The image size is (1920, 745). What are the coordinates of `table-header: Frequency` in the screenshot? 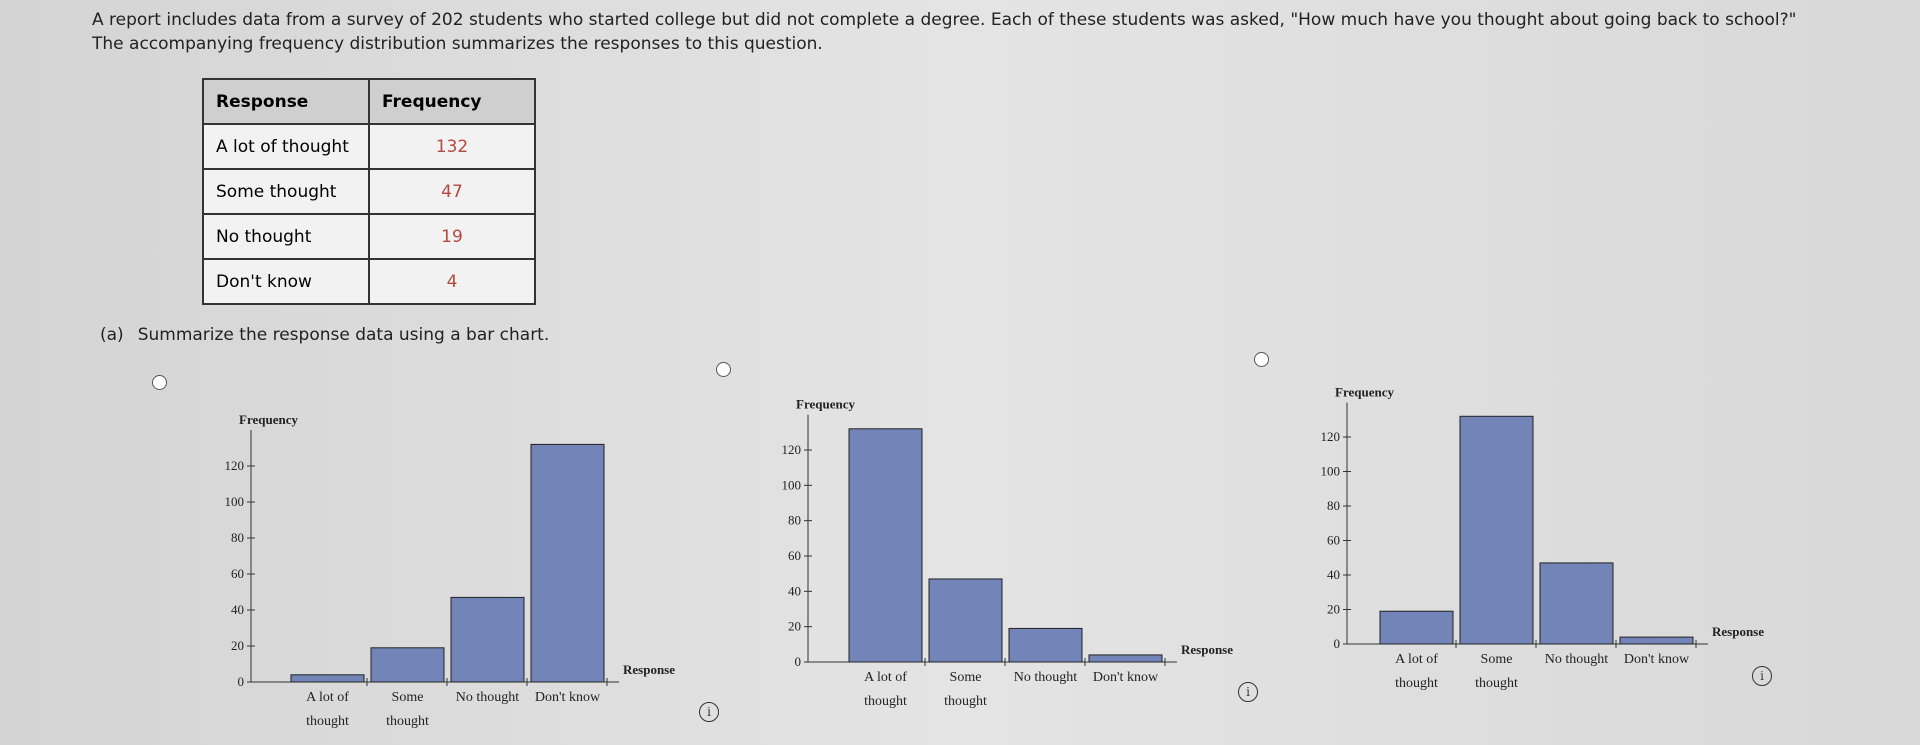 It's located at (452, 101).